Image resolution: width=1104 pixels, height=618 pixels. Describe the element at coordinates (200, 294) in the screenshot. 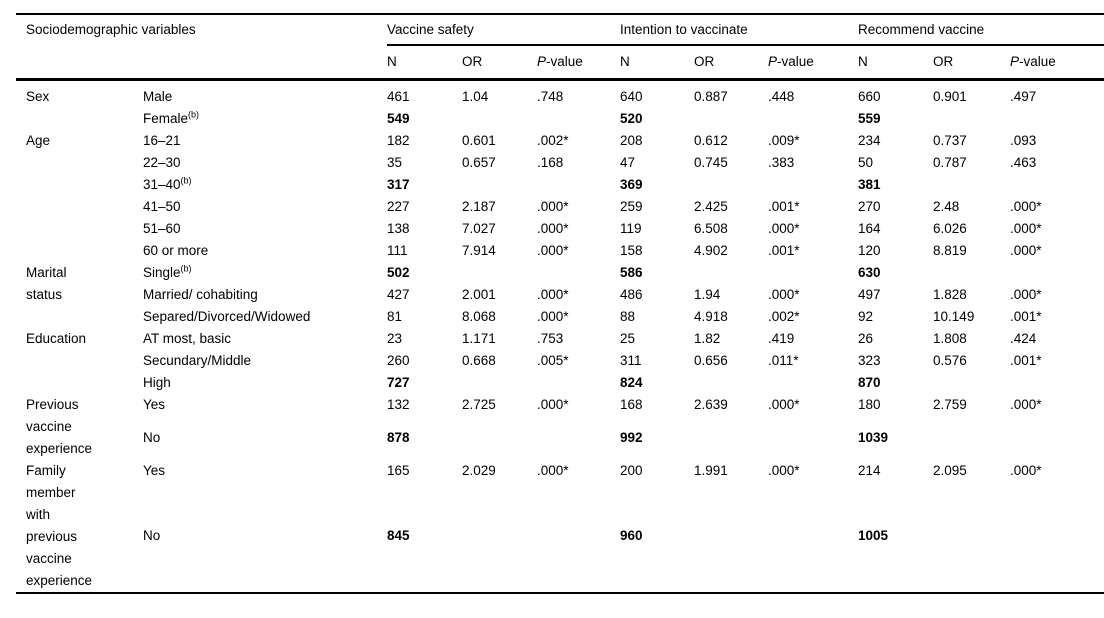

I see `category-cell: Married/ cohabiting` at that location.